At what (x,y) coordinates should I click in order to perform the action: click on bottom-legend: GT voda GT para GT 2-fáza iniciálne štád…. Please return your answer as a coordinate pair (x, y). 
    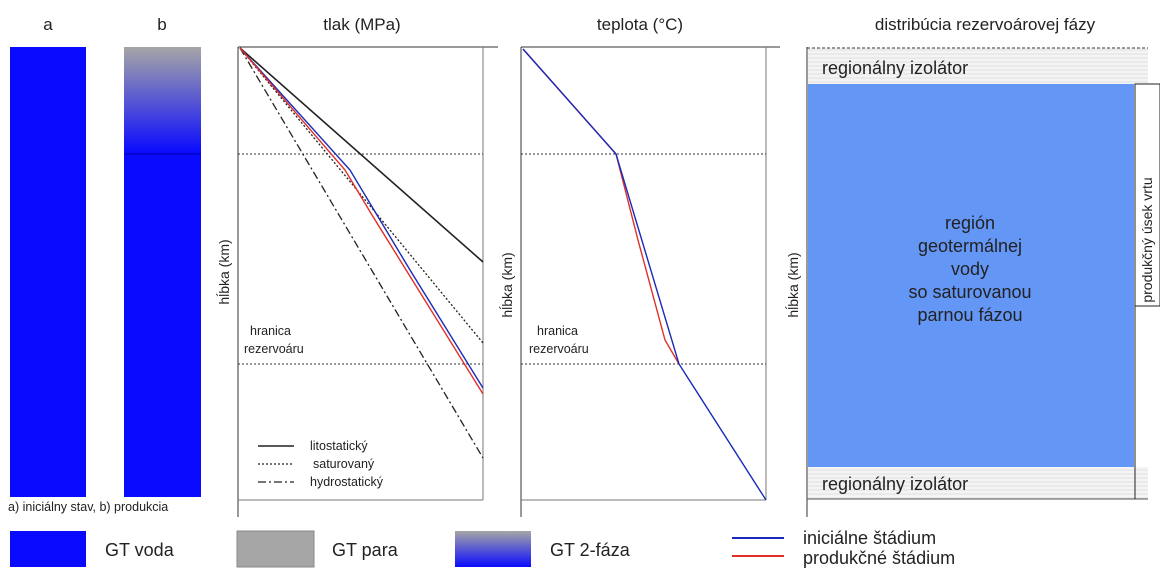
    Looking at the image, I should click on (482, 548).